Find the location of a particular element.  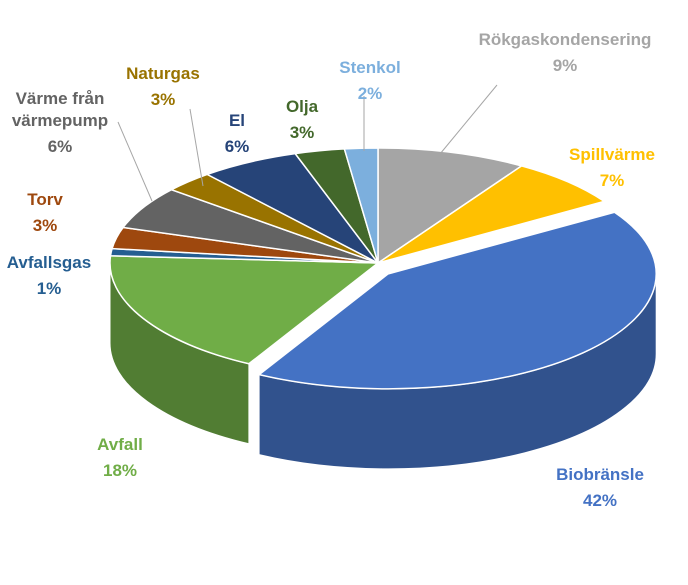

slice-label-avfallsgas: Avfallsgas is located at coordinates (49, 262).